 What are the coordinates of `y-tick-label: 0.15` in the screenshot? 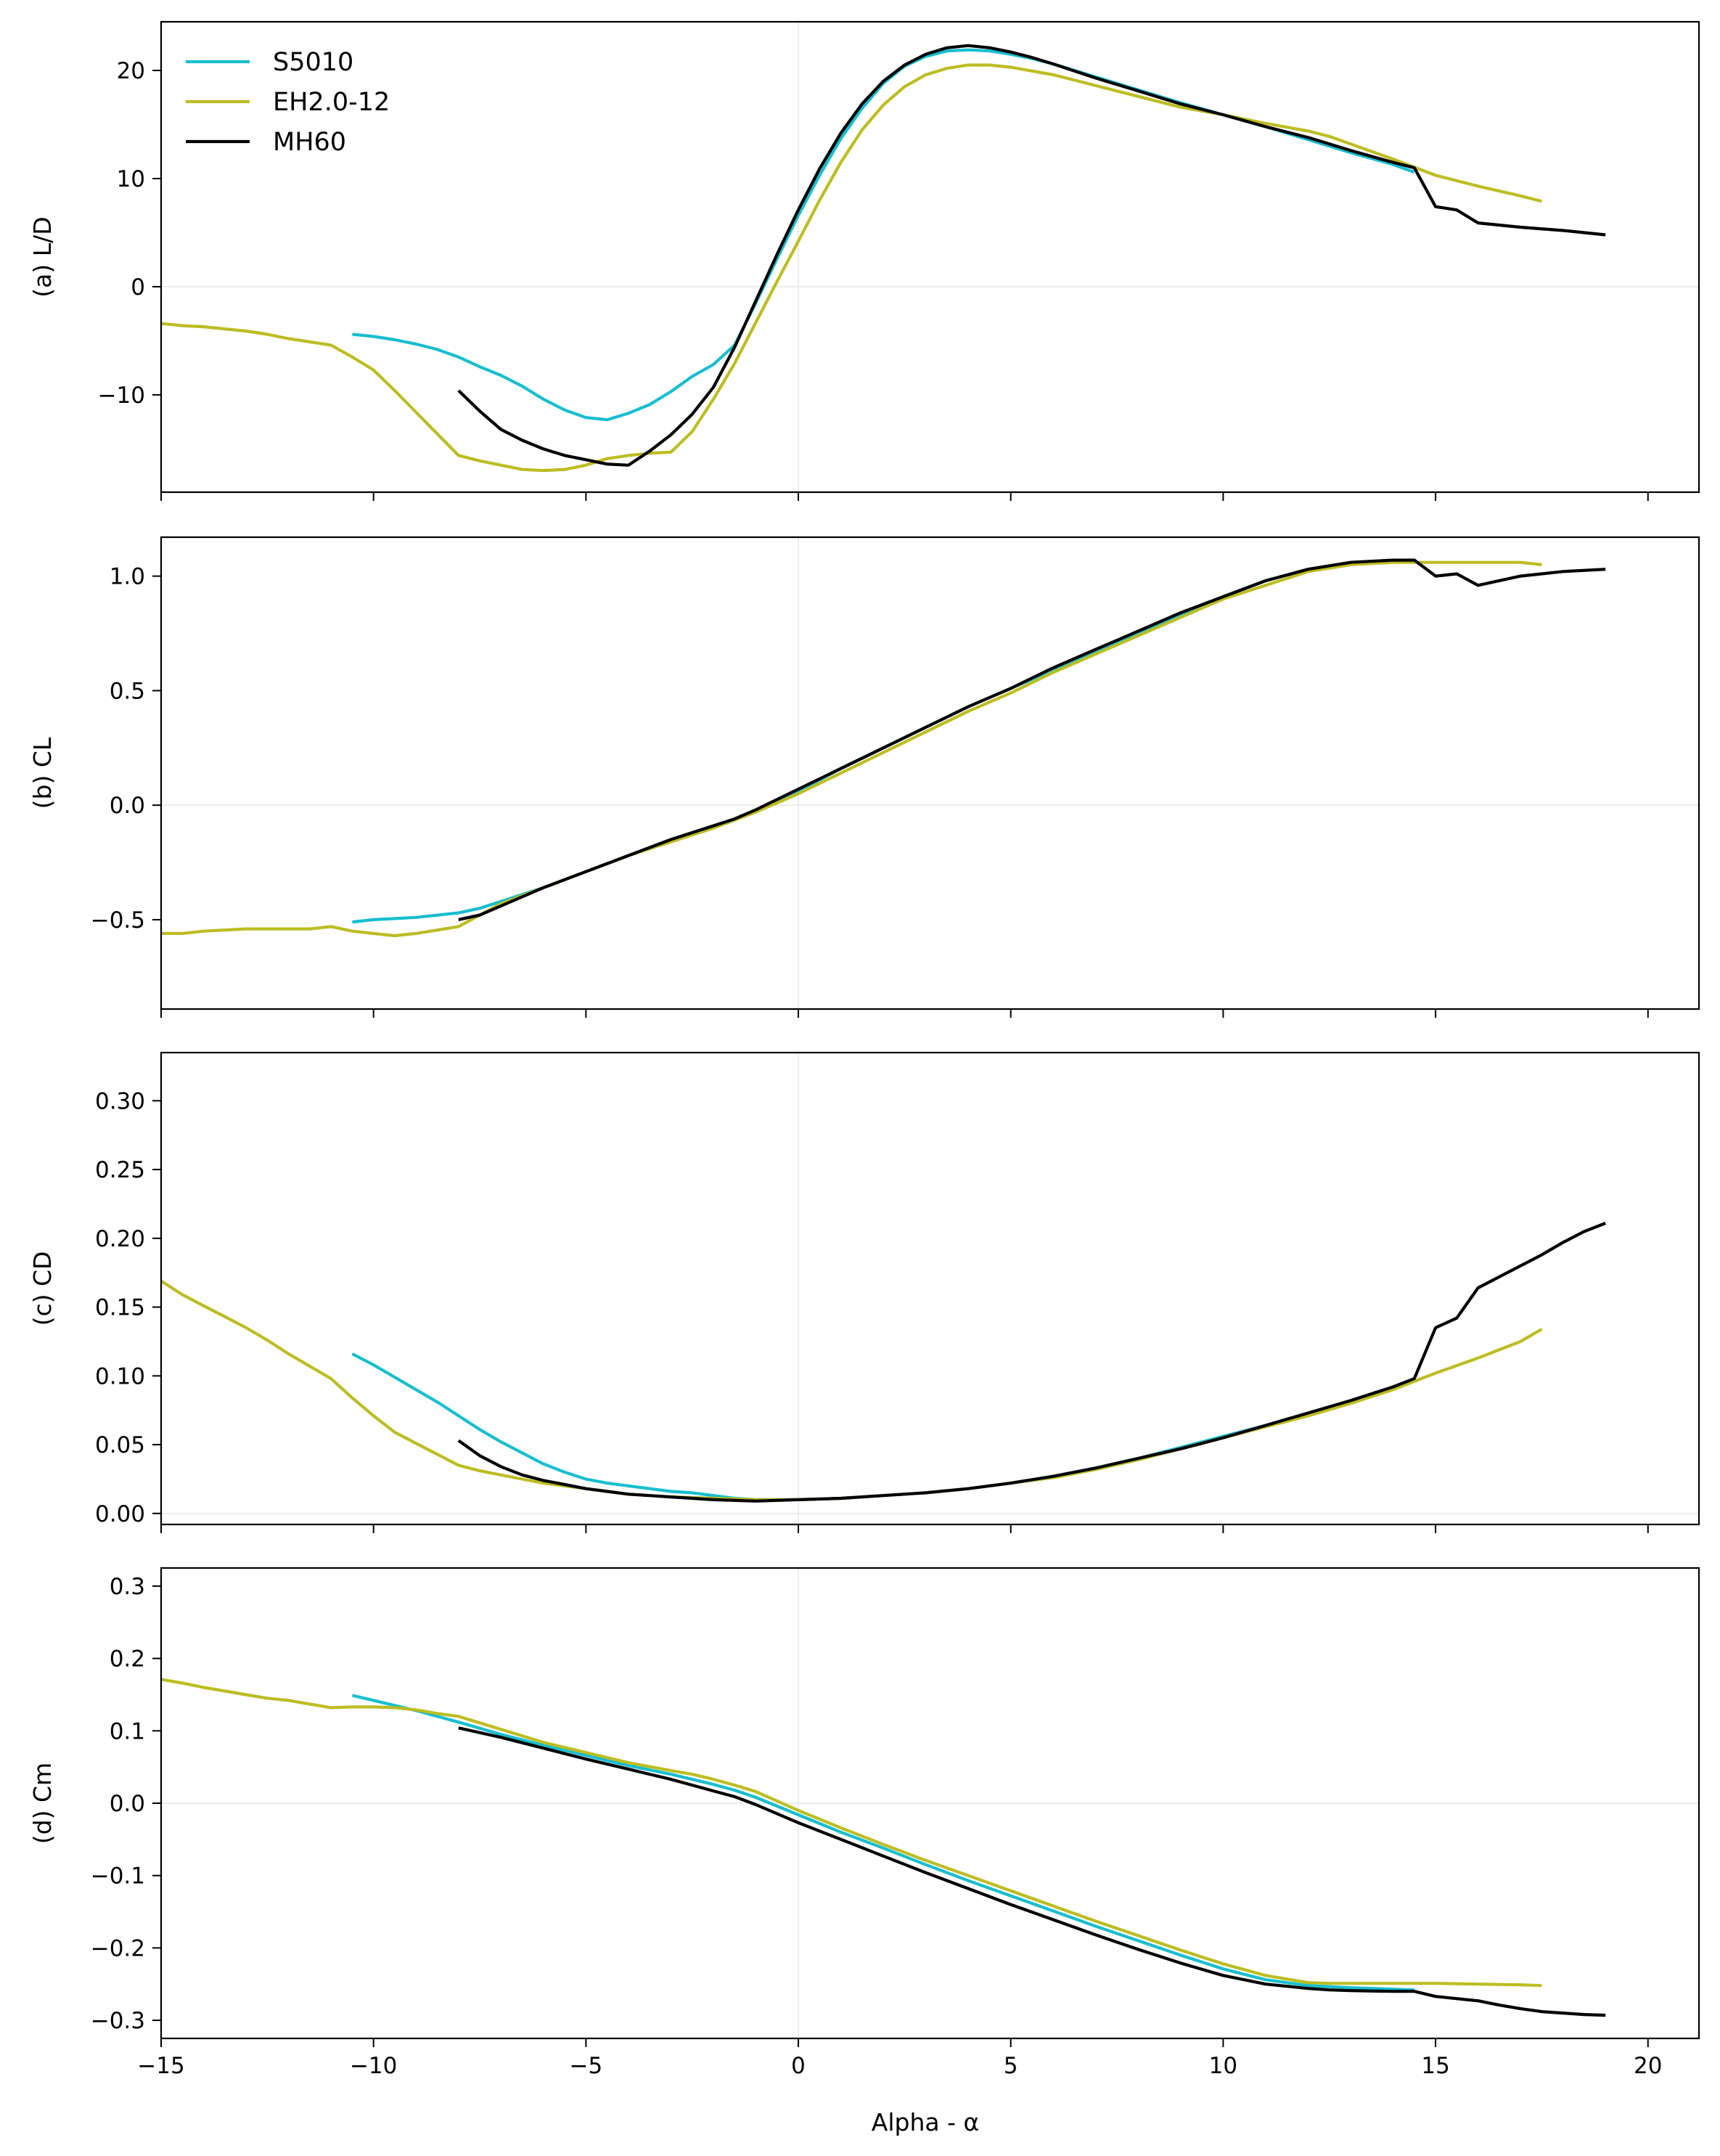 It's located at (120, 1308).